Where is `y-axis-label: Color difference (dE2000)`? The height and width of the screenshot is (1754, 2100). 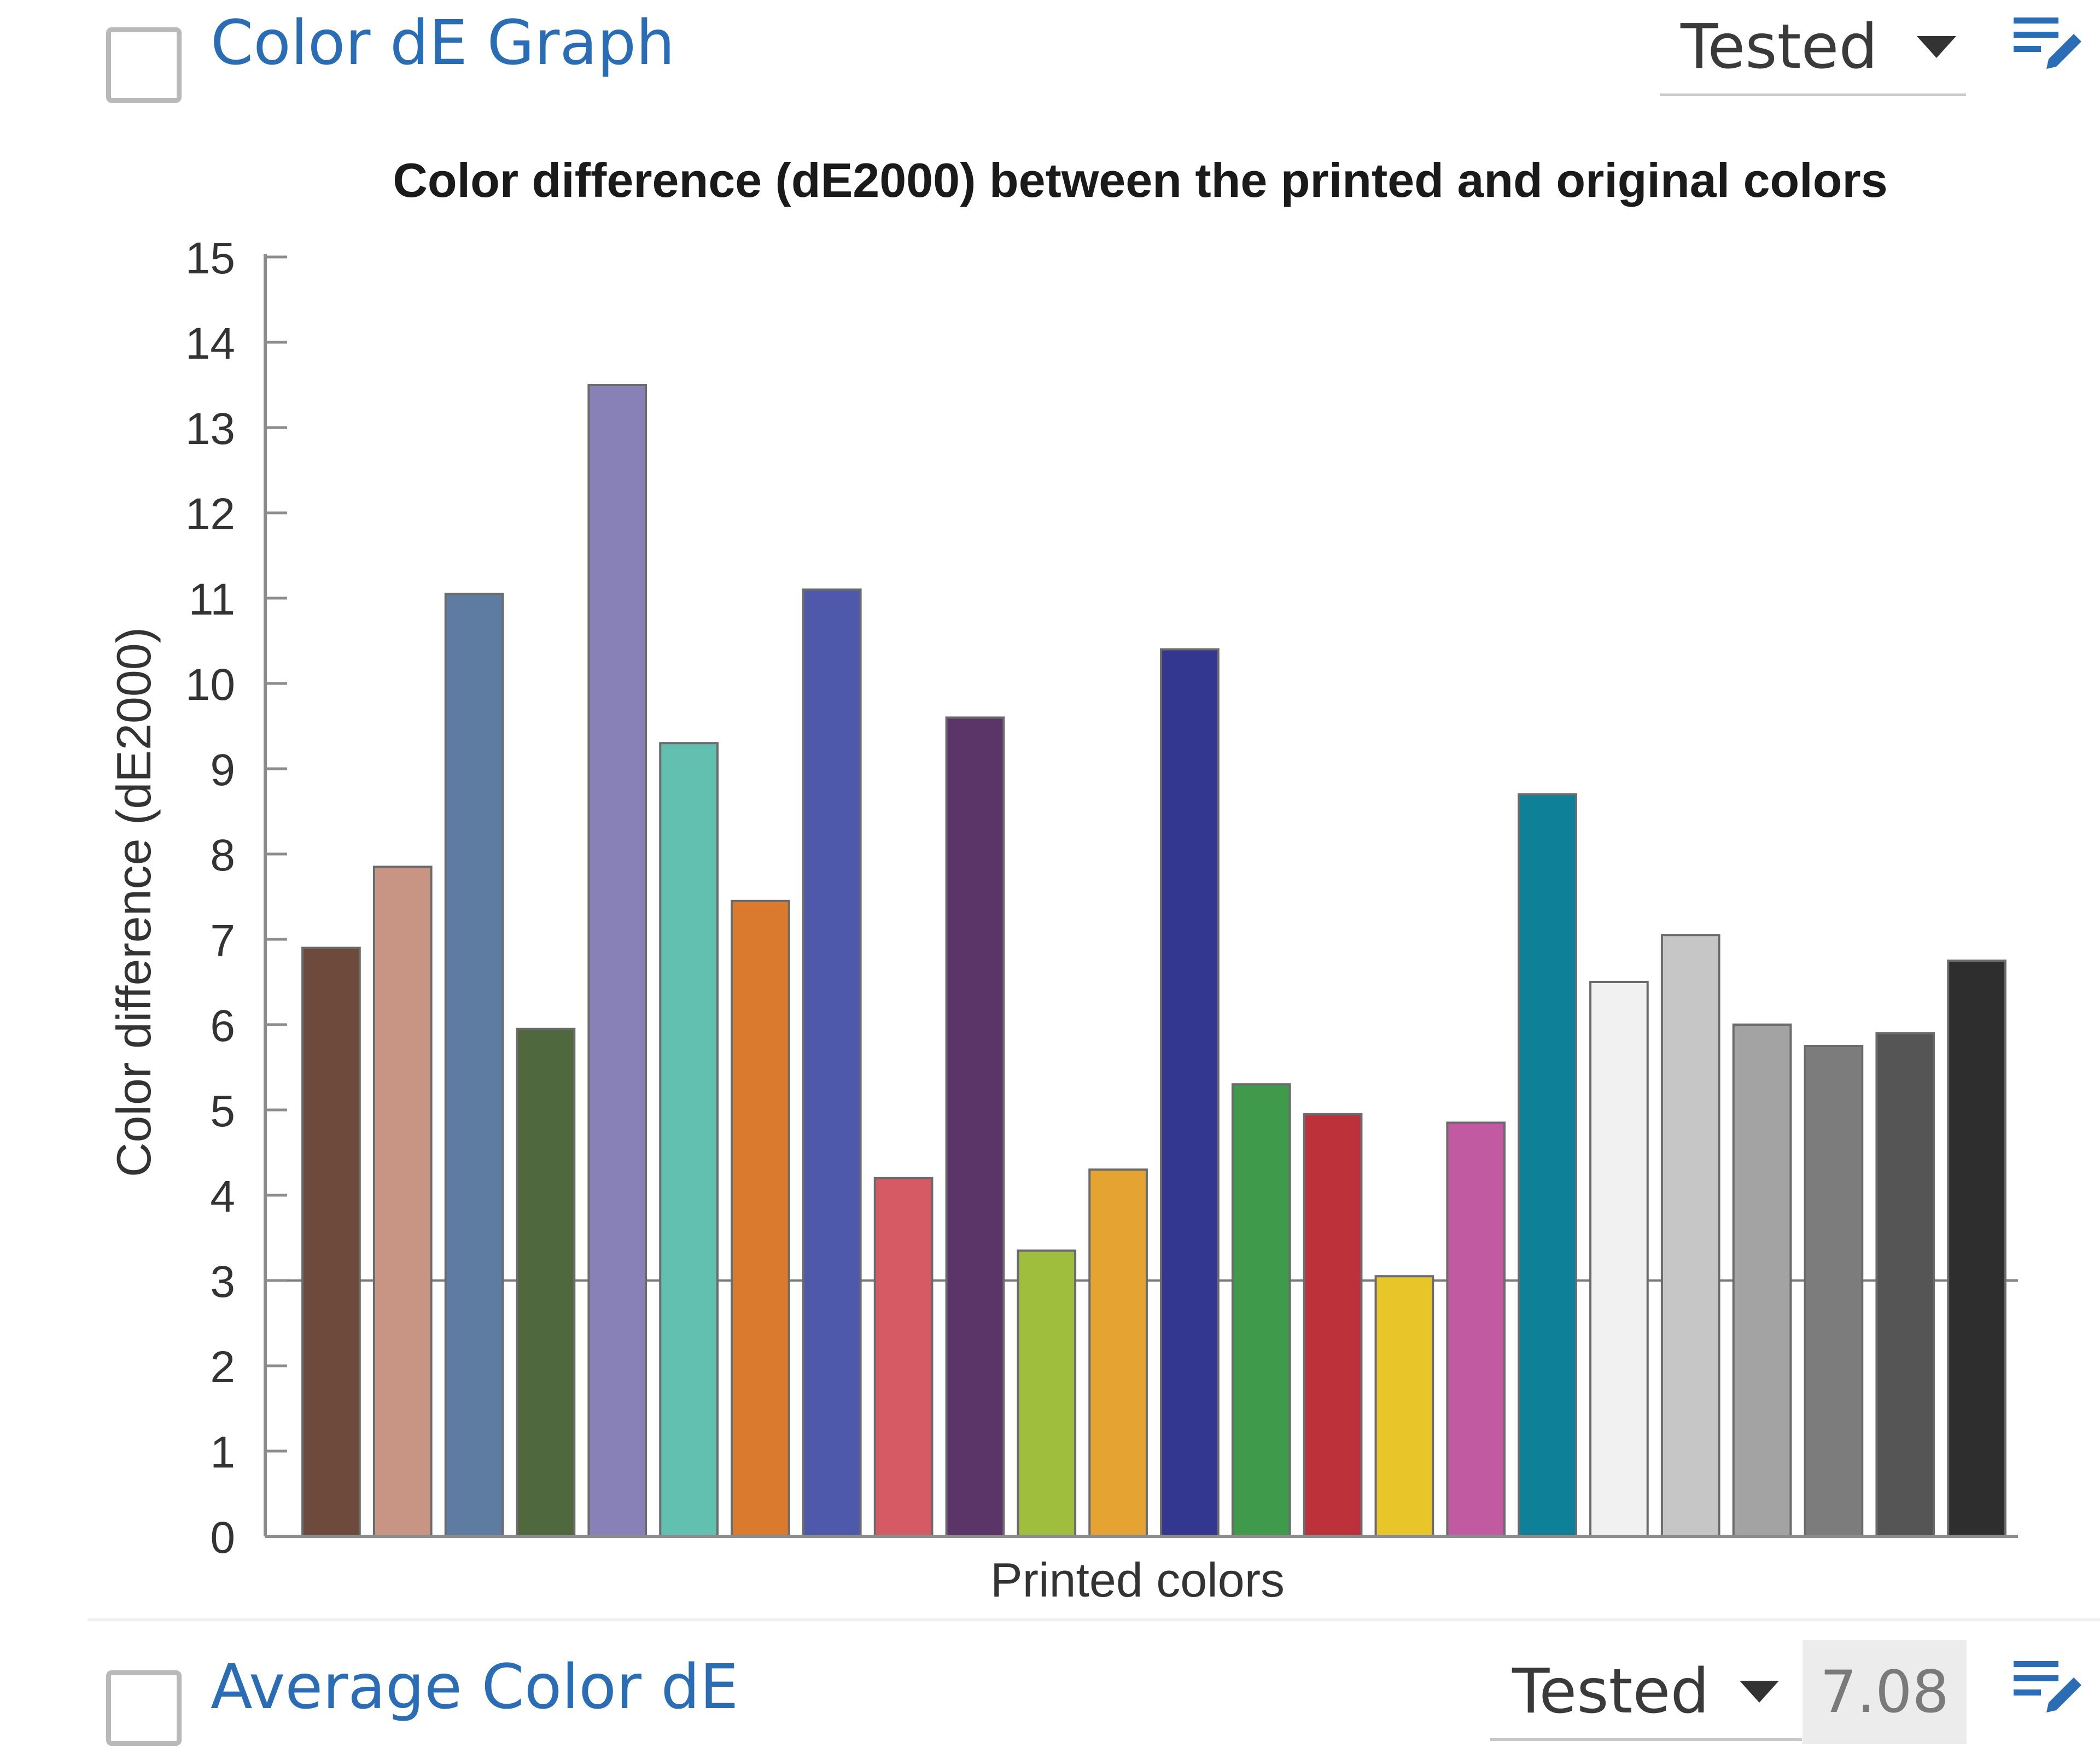
y-axis-label: Color difference (dE2000) is located at coordinates (134, 902).